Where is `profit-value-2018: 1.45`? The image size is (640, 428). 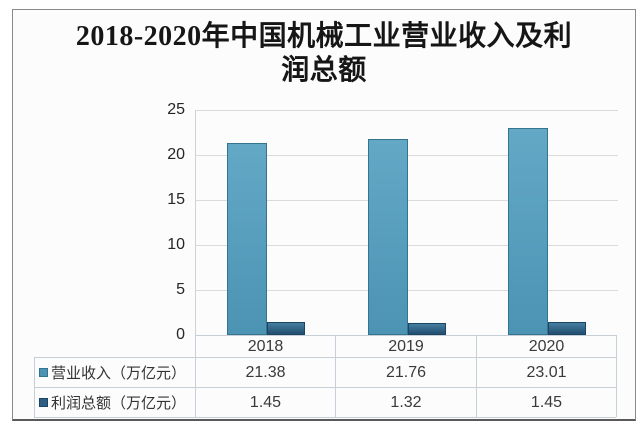
profit-value-2018: 1.45 is located at coordinates (265, 402).